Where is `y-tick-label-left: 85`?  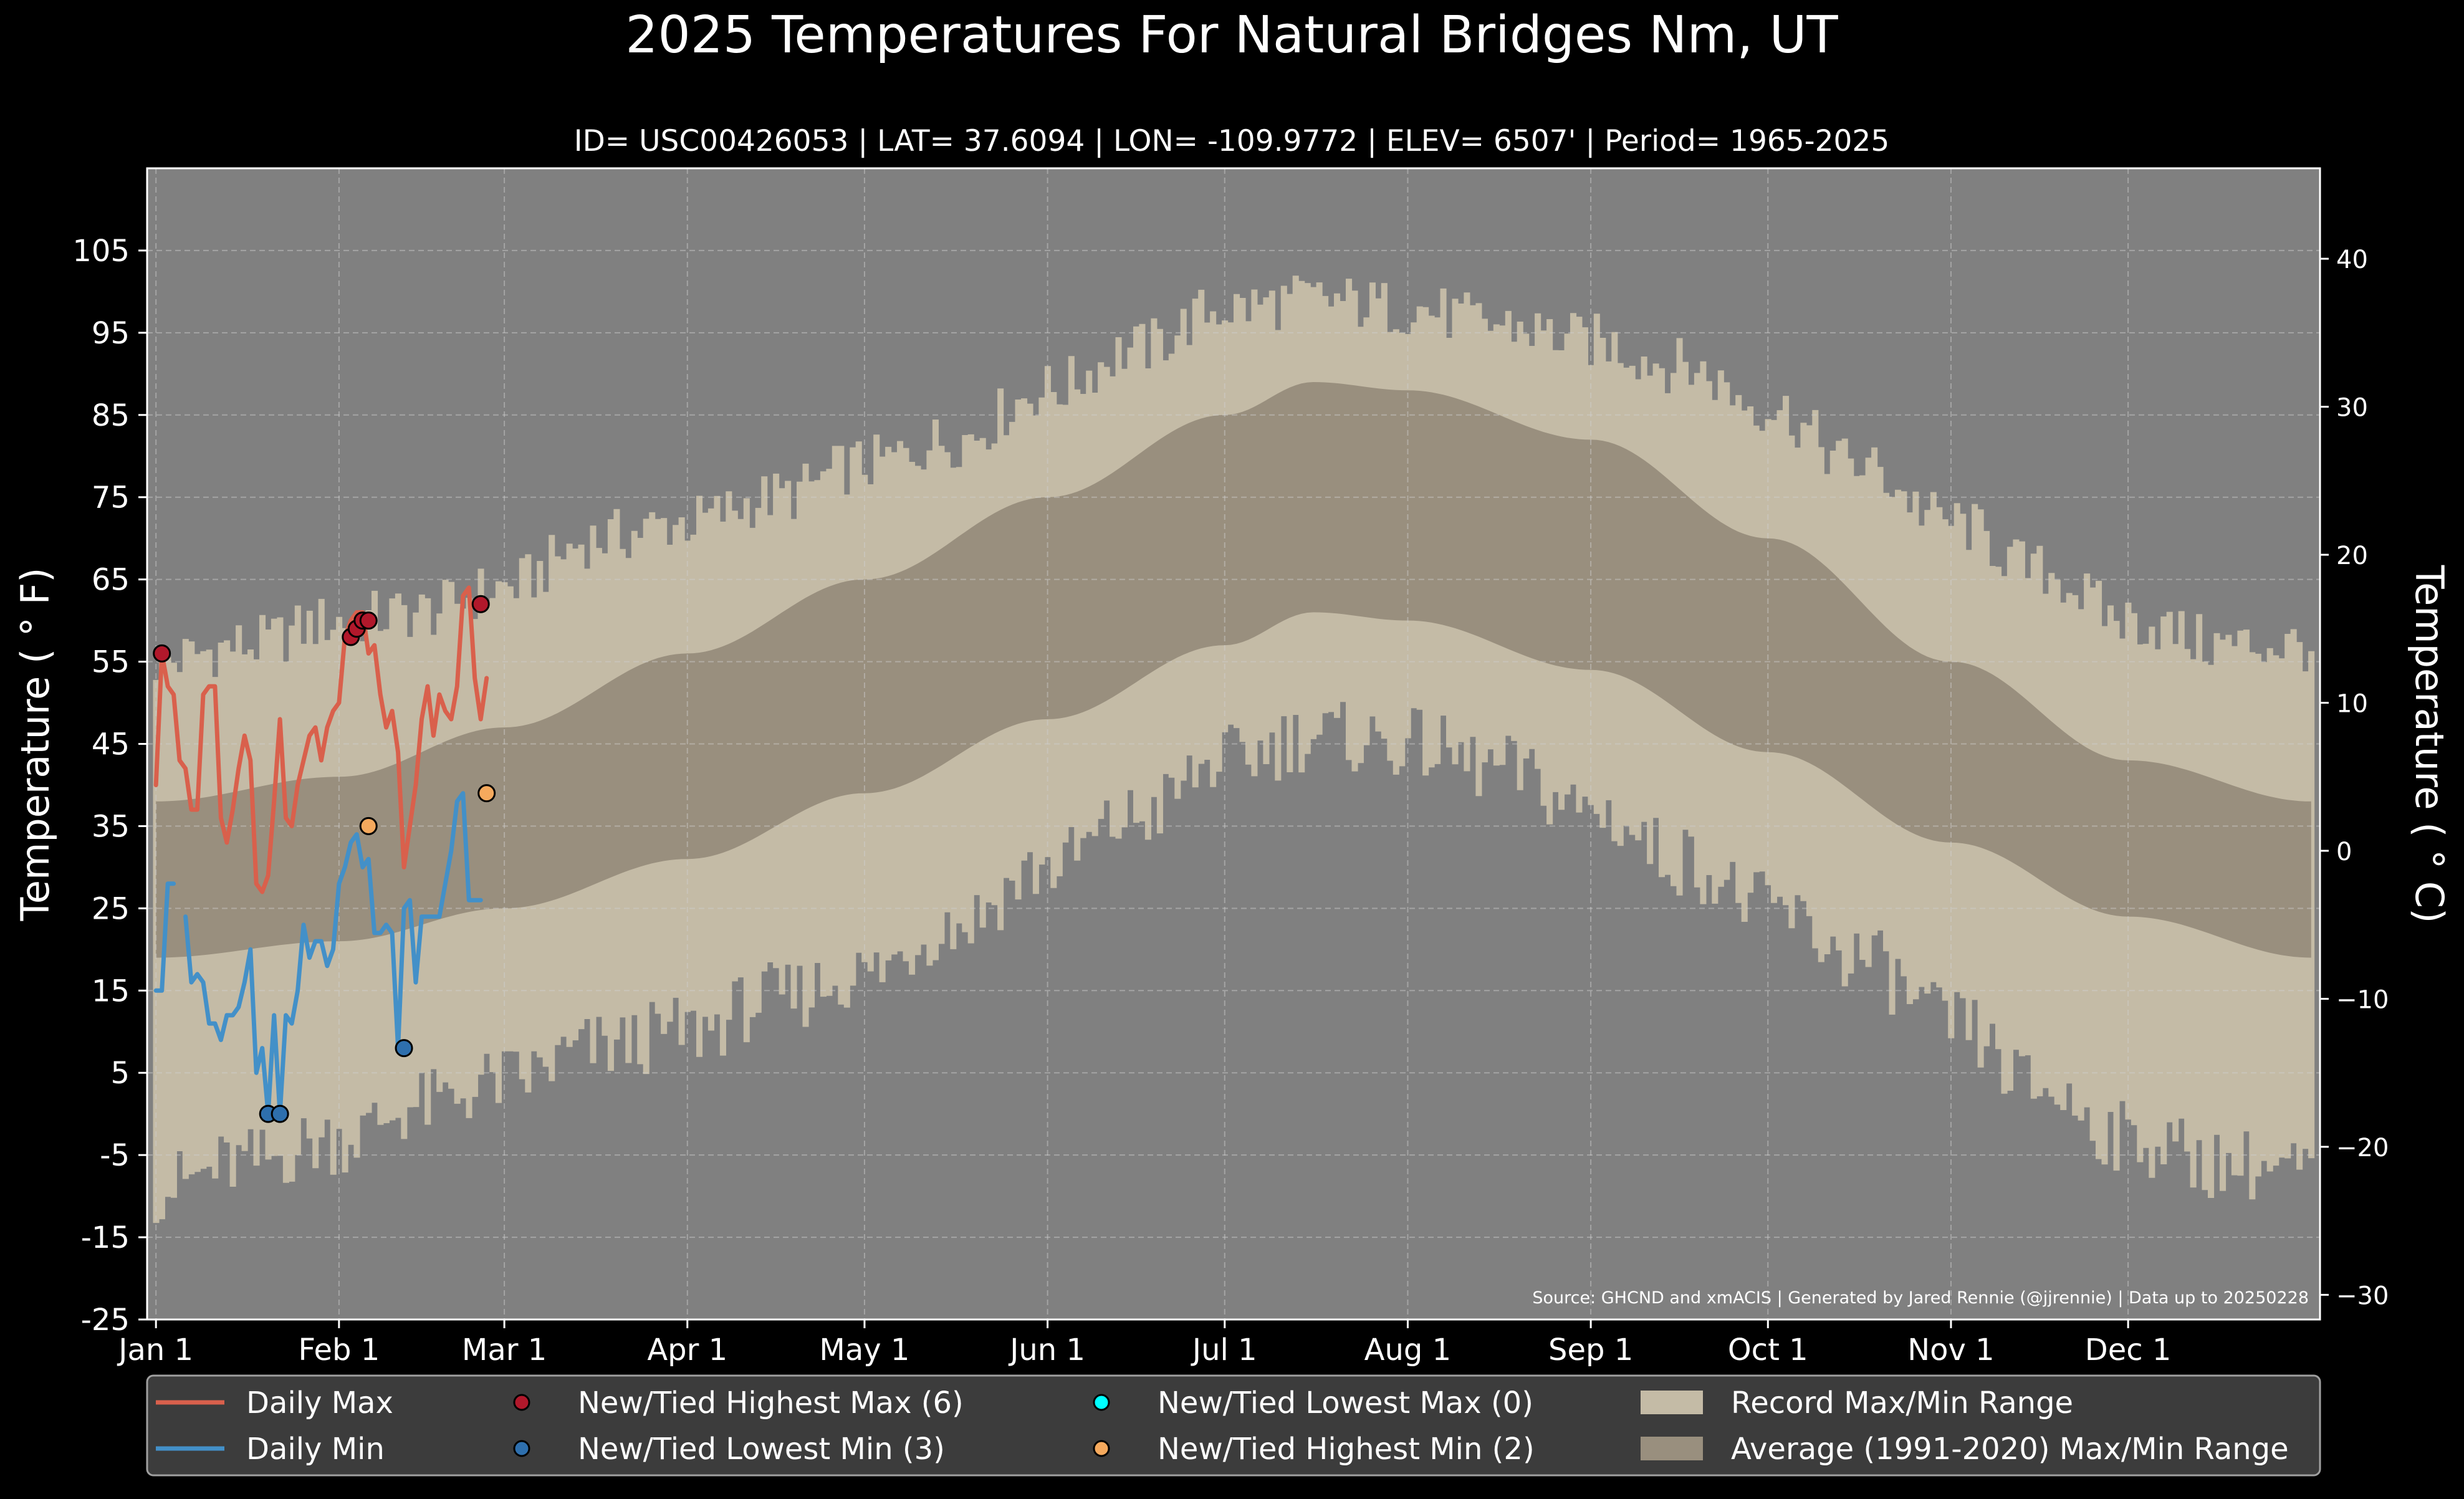
y-tick-label-left: 85 is located at coordinates (111, 415).